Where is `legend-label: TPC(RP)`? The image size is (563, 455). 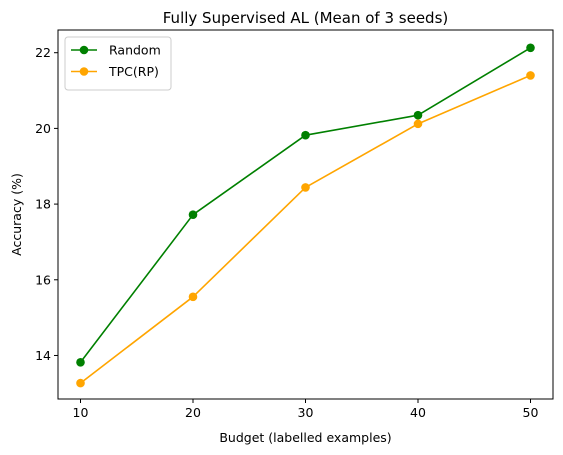 legend-label: TPC(RP) is located at coordinates (133, 71).